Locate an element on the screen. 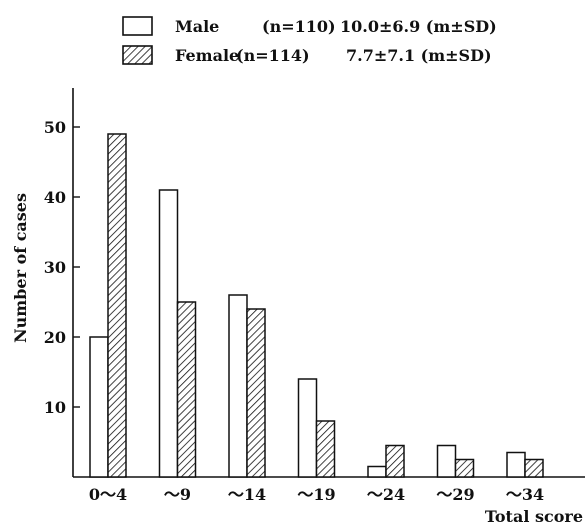  x-tick-label: ～9 is located at coordinates (177, 494).